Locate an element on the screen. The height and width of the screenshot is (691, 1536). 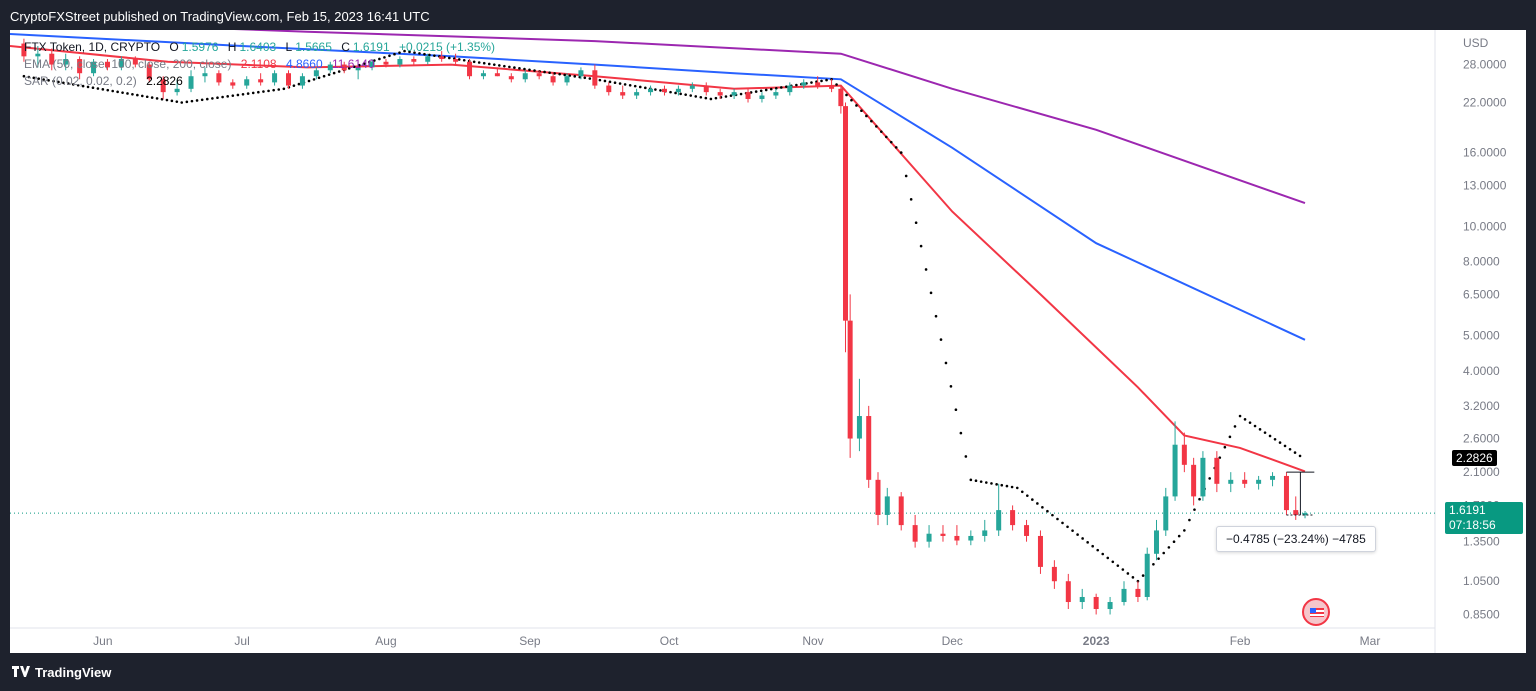
tradingview-logo: TradingView is located at coordinates (61, 672).